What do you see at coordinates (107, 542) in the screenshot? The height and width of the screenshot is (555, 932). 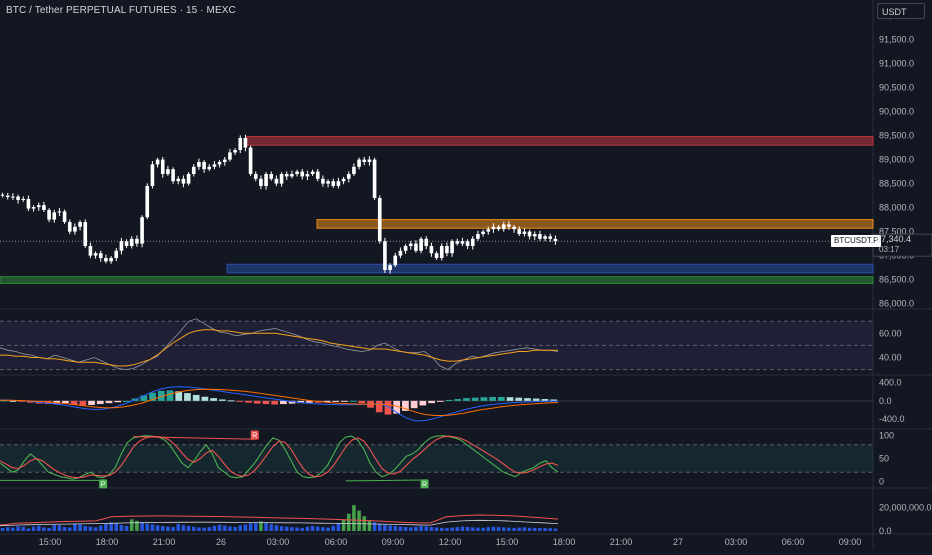 I see `time-axis-label: 18:00` at bounding box center [107, 542].